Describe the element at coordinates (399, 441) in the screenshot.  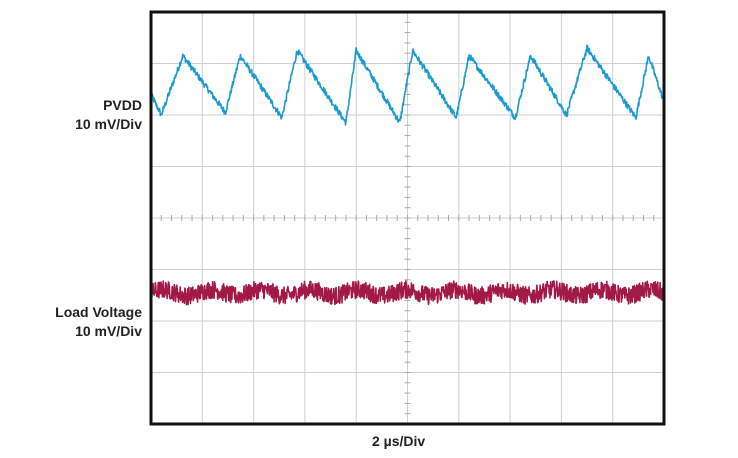
I see `timebase-label: 2 µs/Div` at that location.